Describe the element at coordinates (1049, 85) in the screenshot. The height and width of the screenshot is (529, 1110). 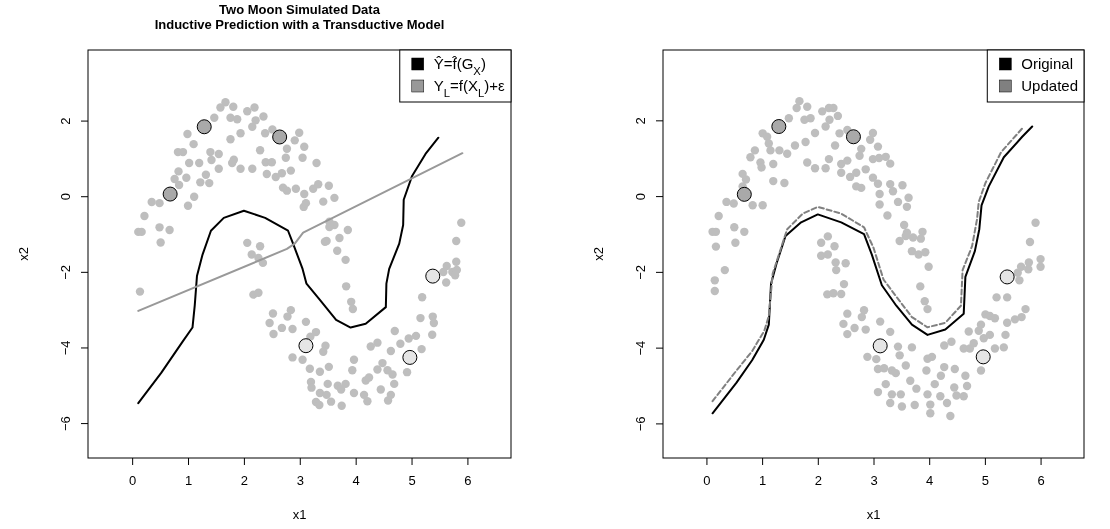
I see `legend-label: Updated` at that location.